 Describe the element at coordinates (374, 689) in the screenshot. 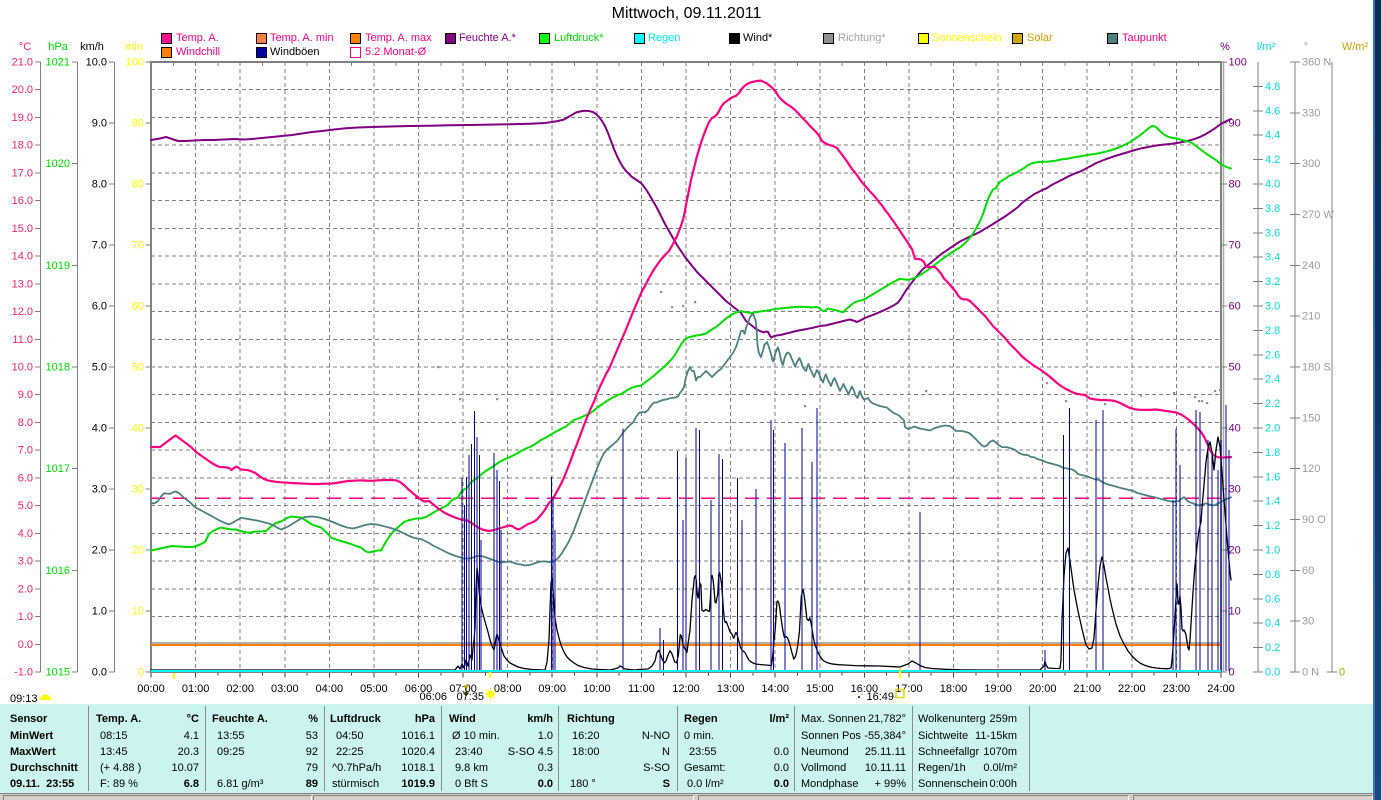

I see `svg-text: 05:00` at that location.